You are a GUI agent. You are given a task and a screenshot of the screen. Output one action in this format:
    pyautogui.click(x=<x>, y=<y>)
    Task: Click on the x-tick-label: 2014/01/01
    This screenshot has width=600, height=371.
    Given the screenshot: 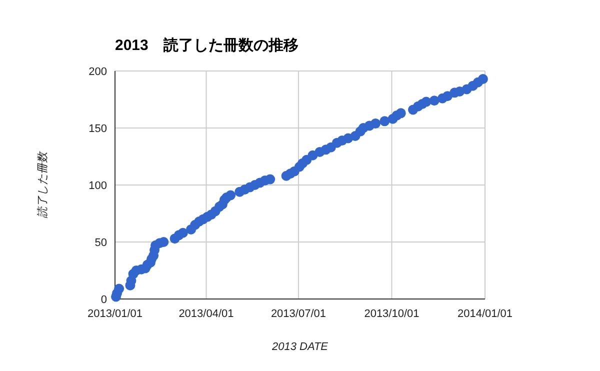 What is the action you would take?
    pyautogui.click(x=485, y=314)
    